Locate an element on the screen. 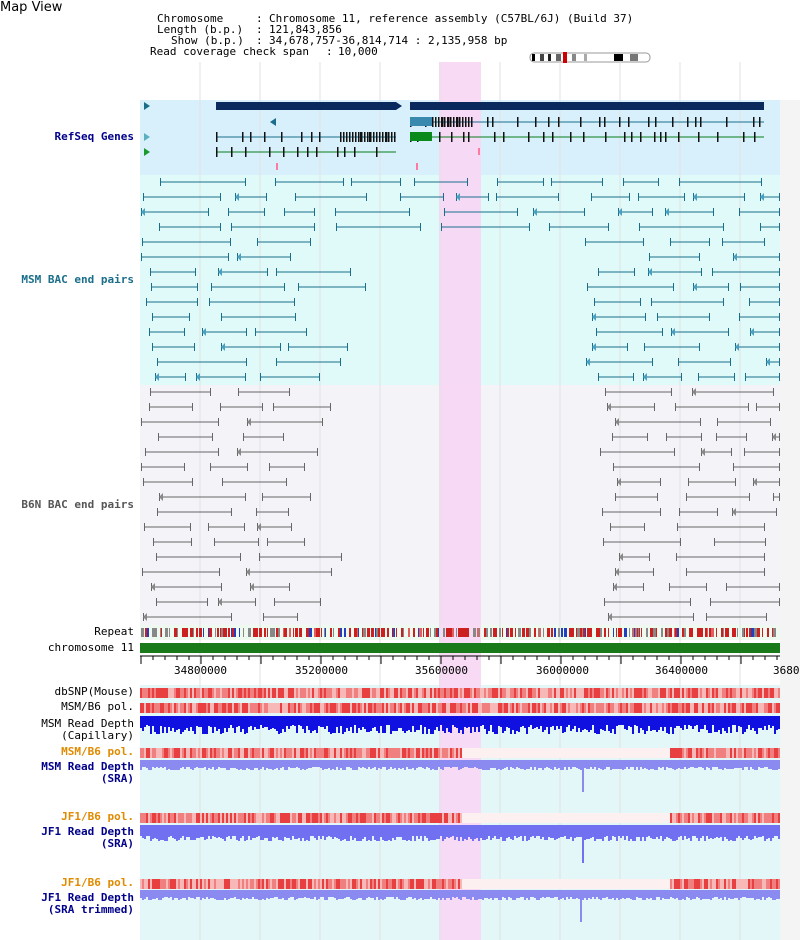 The width and height of the screenshot is (800, 940). track-label-refseq: RefSeq Genes is located at coordinates (94, 136).